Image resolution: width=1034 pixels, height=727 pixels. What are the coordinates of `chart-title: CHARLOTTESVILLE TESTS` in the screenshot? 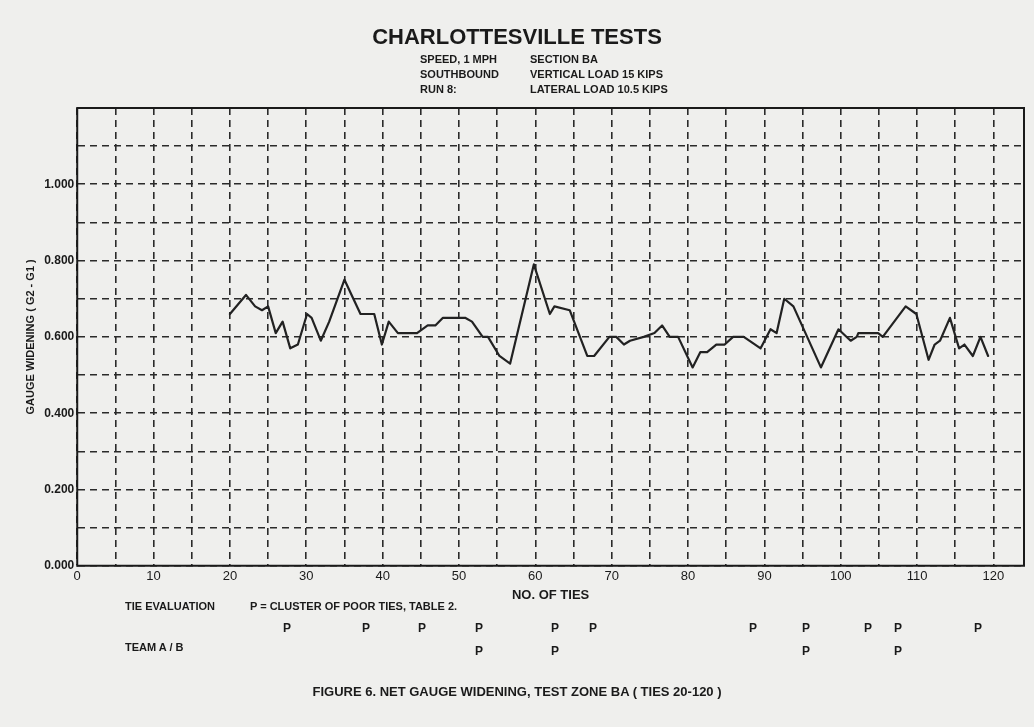 It's located at (517, 37).